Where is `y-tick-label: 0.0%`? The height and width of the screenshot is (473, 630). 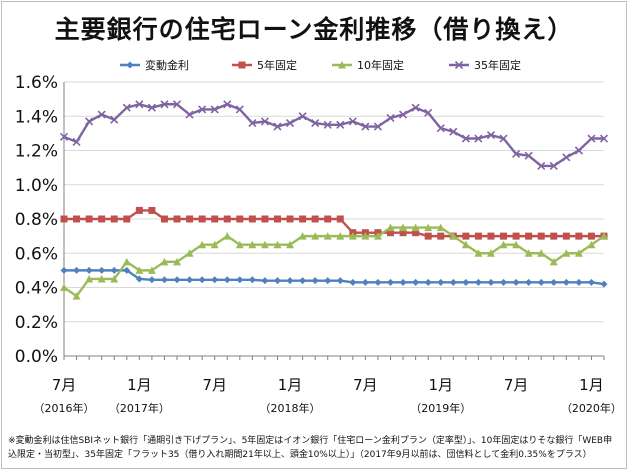
y-tick-label: 0.0% is located at coordinates (36, 357).